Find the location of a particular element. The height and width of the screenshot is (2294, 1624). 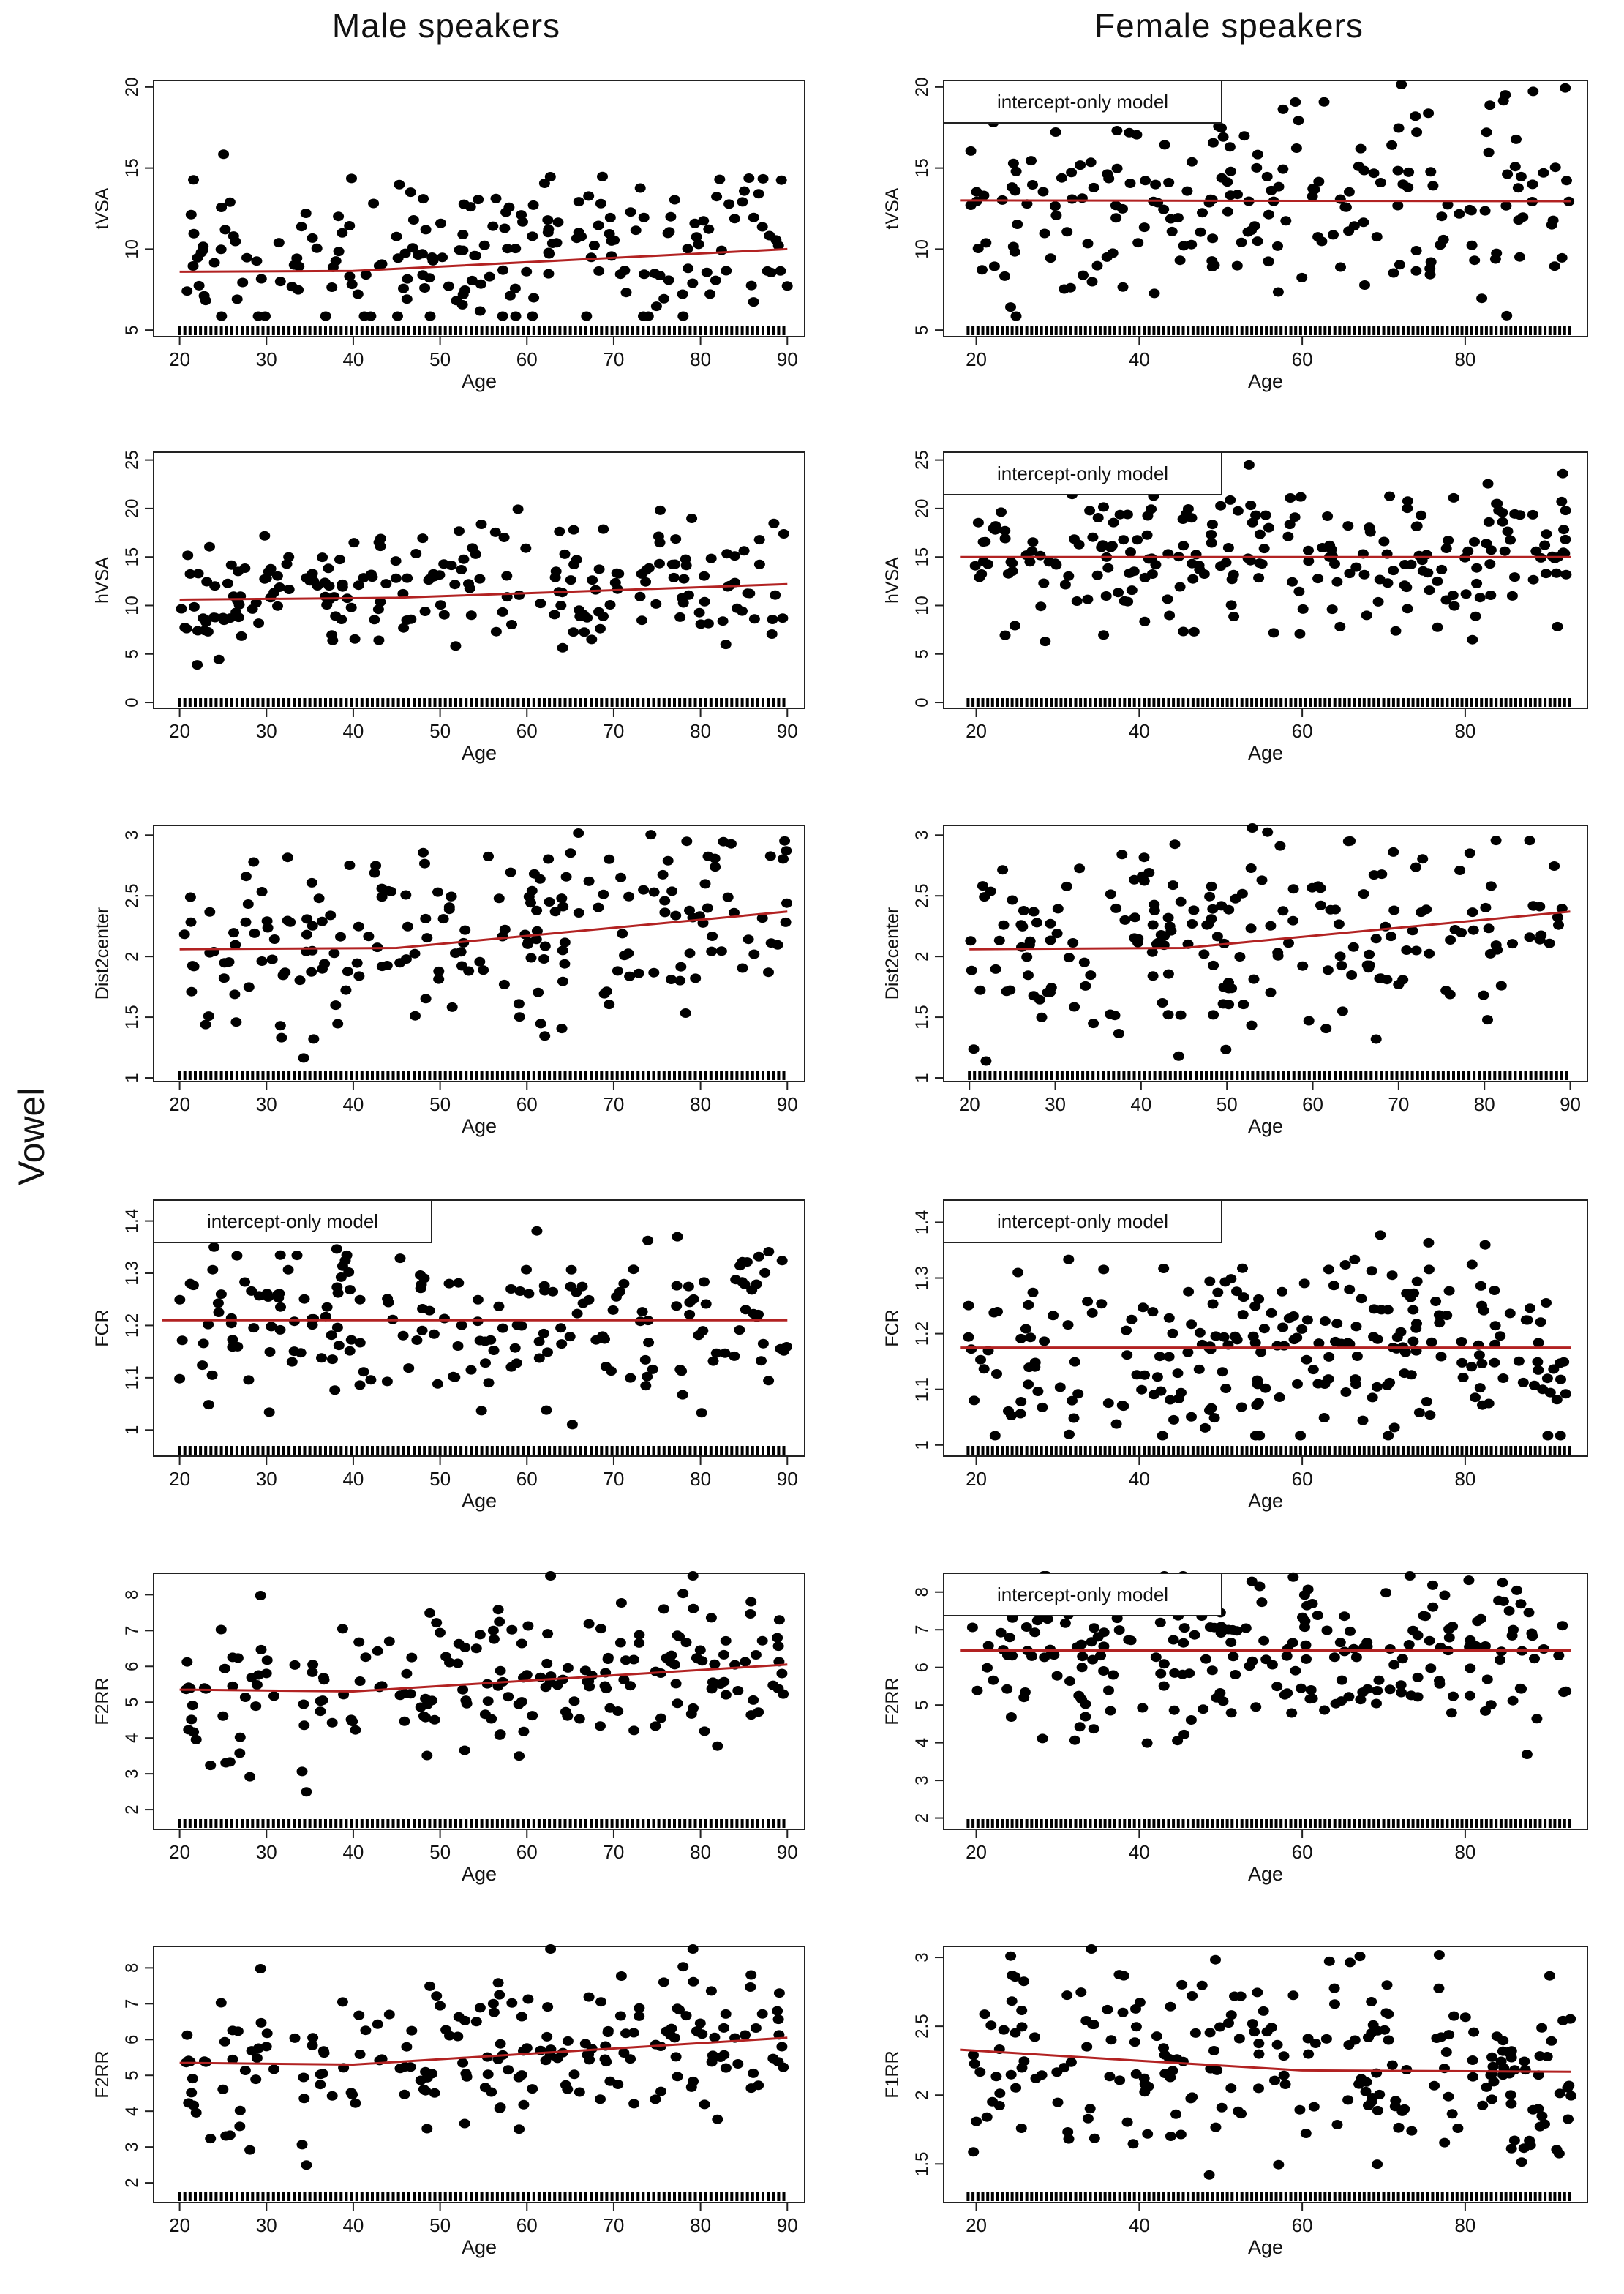

x-tick-label: 20 is located at coordinates (179, 1852).